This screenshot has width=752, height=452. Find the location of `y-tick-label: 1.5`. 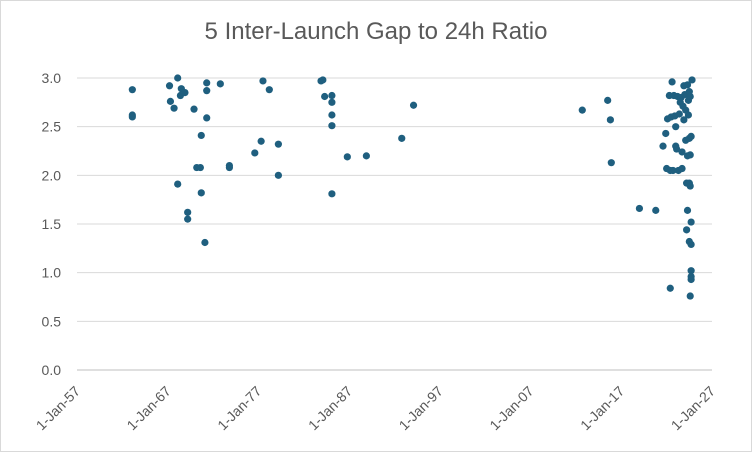

y-tick-label: 1.5 is located at coordinates (52, 224).